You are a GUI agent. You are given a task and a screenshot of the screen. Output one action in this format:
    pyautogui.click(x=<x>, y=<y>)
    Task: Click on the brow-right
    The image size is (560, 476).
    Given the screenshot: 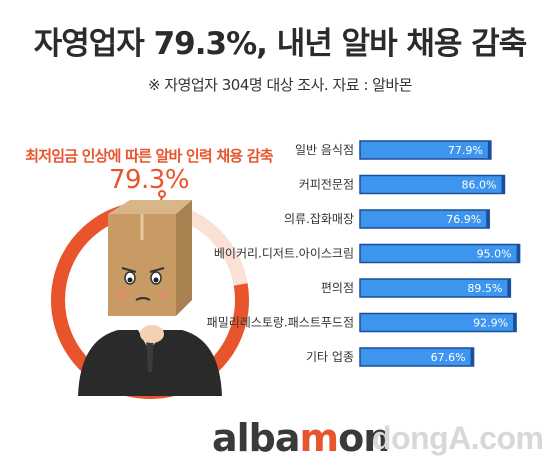 What is the action you would take?
    pyautogui.click(x=157, y=270)
    